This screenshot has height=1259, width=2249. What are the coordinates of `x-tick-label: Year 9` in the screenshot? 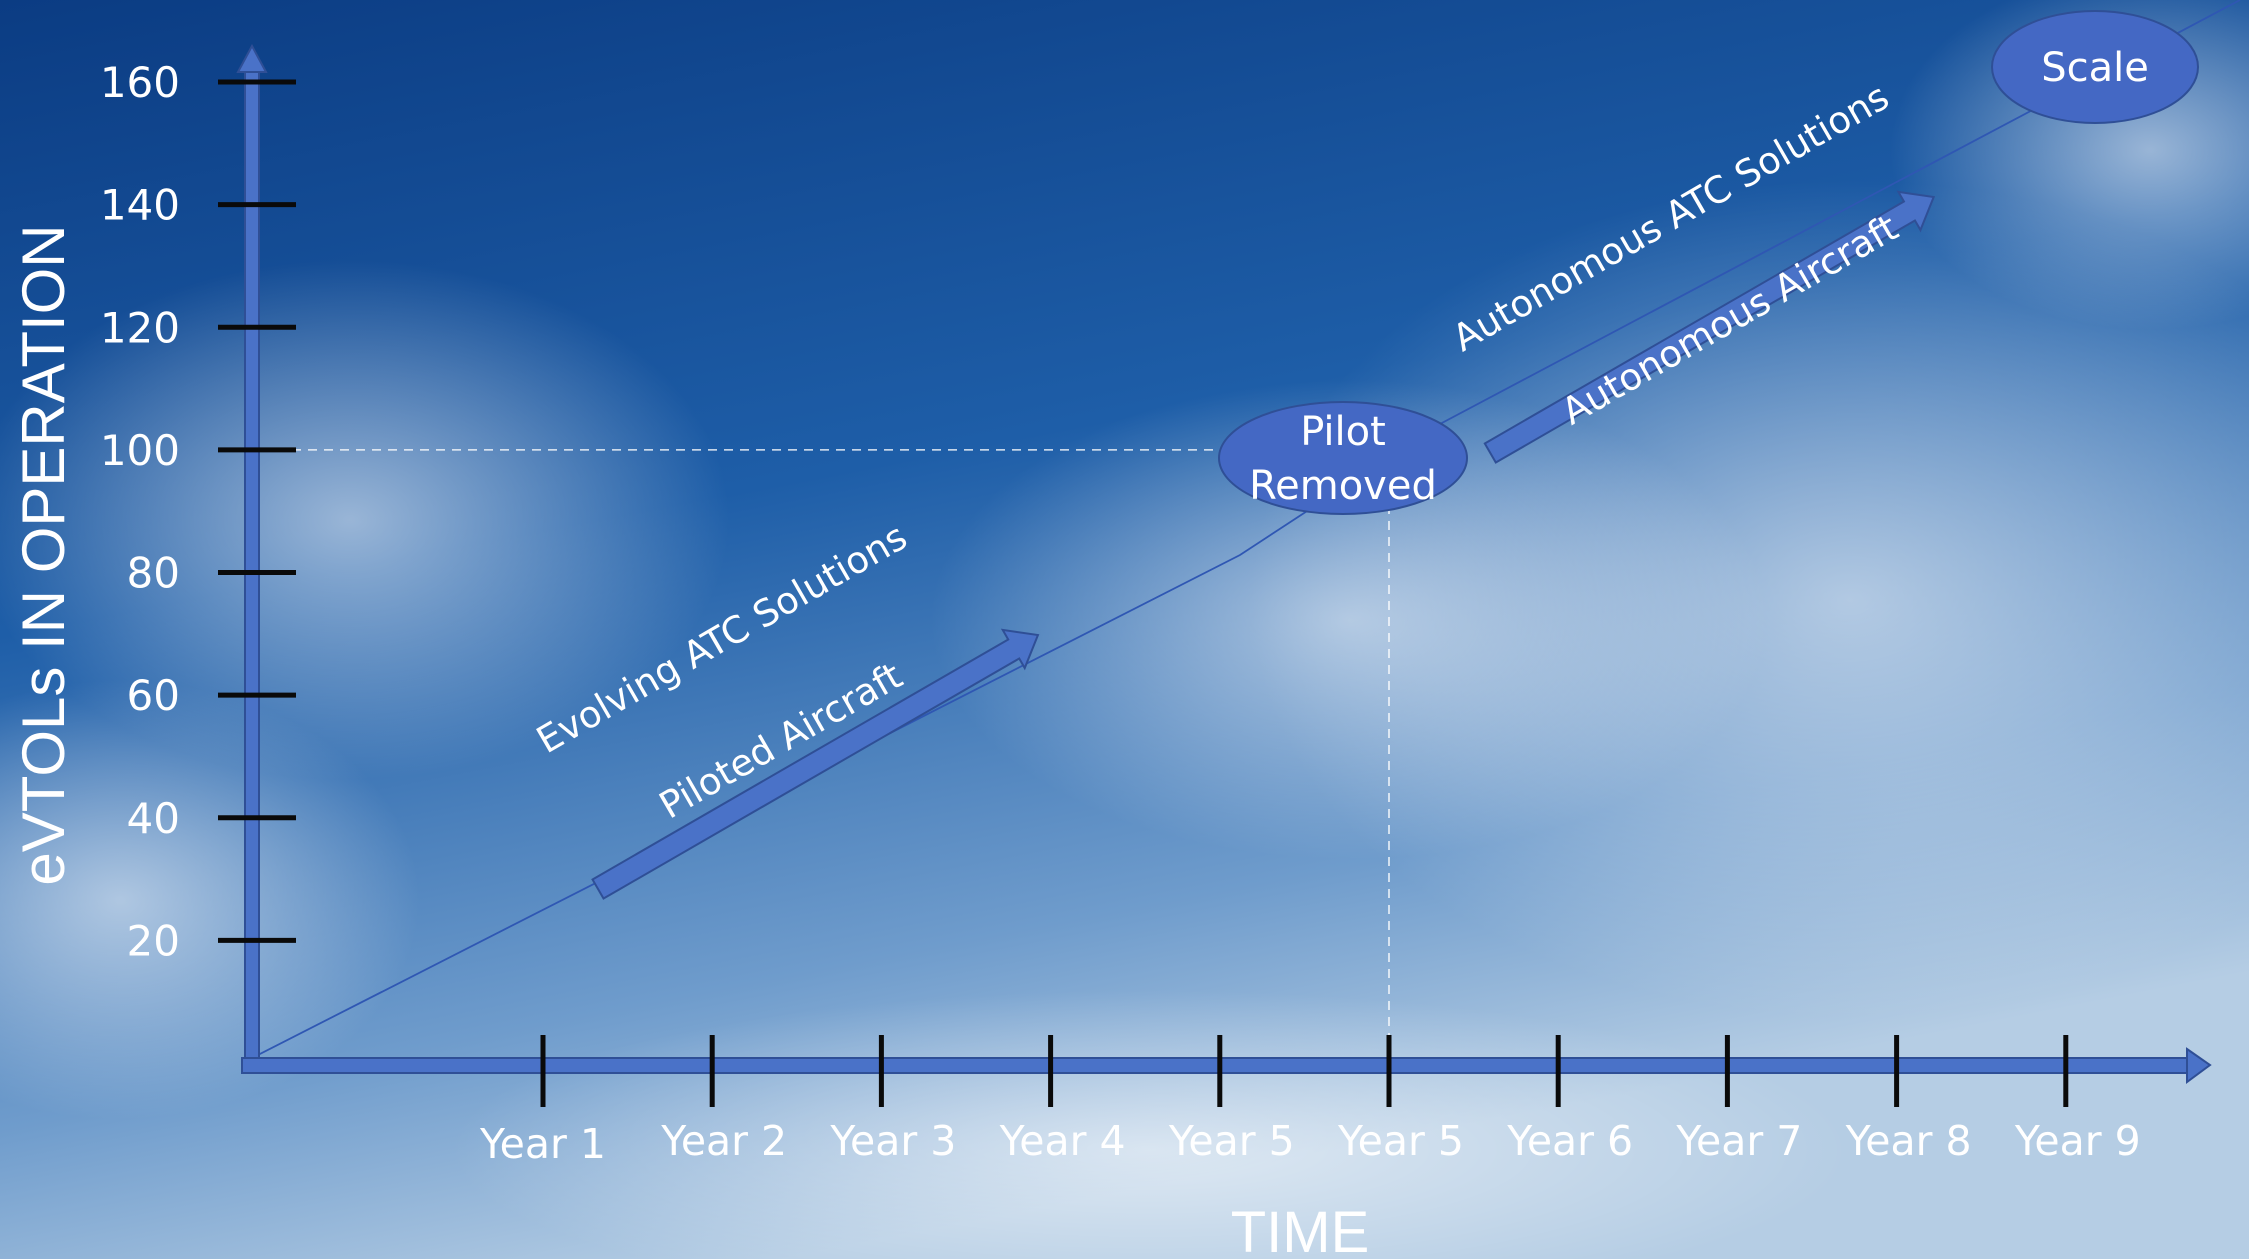 It's located at (2077, 1141).